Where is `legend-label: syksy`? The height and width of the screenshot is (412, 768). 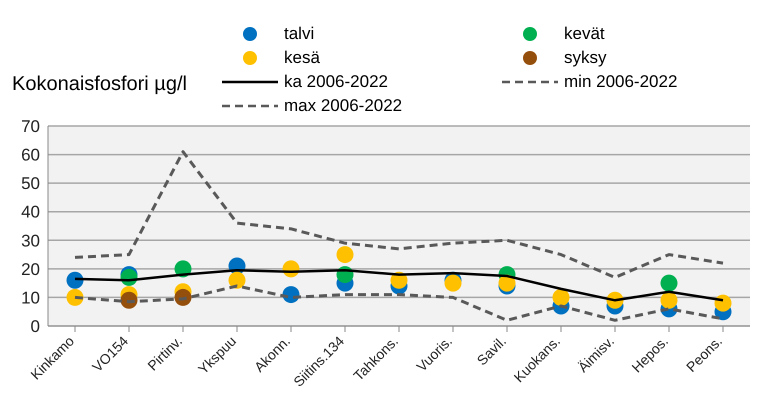 legend-label: syksy is located at coordinates (585, 58).